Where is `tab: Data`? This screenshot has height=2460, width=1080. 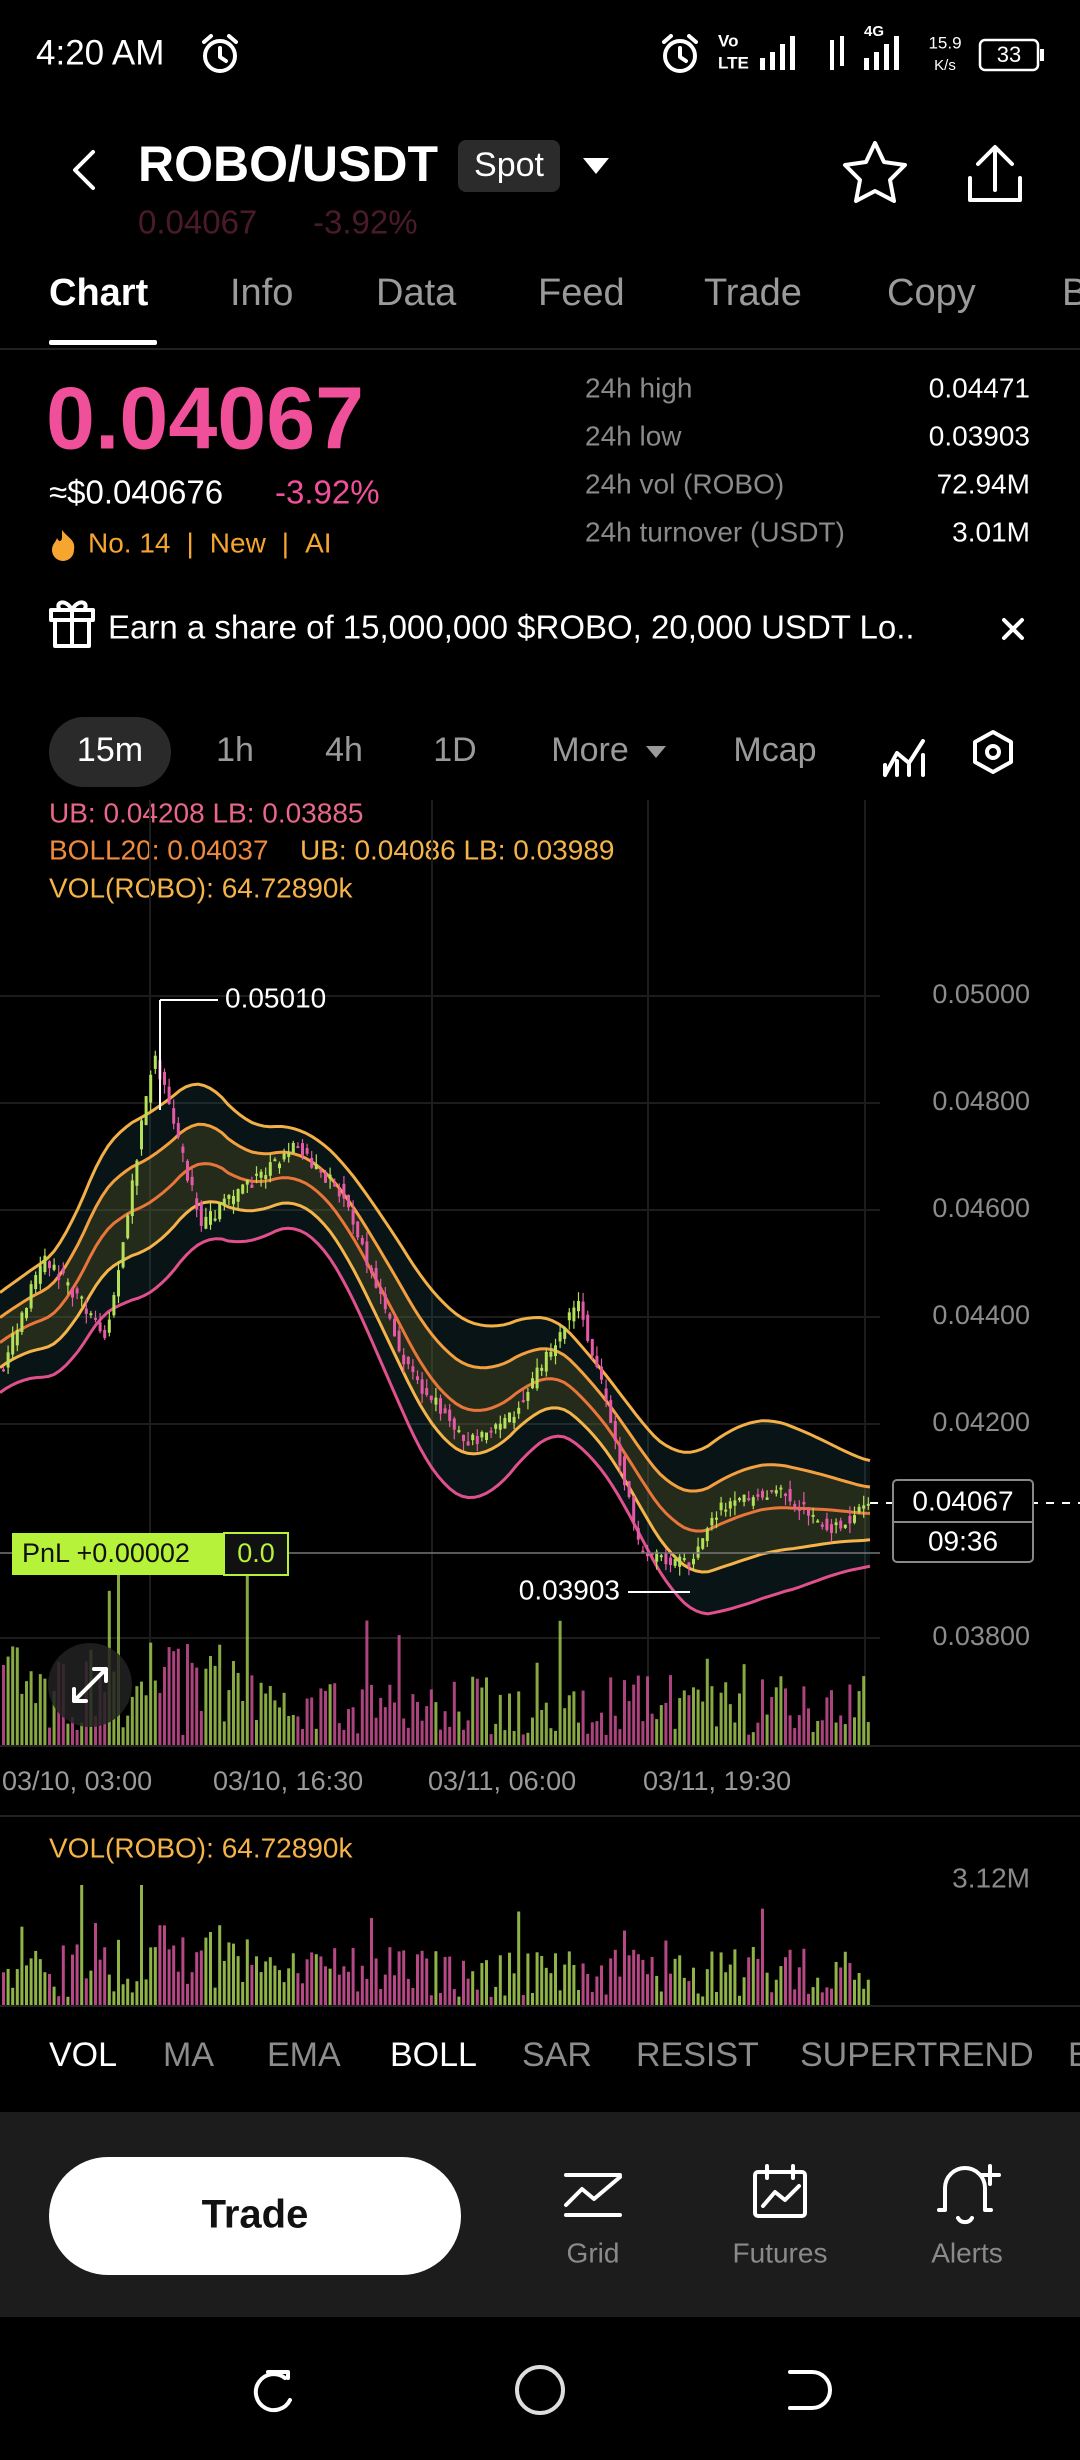 tab: Data is located at coordinates (416, 293).